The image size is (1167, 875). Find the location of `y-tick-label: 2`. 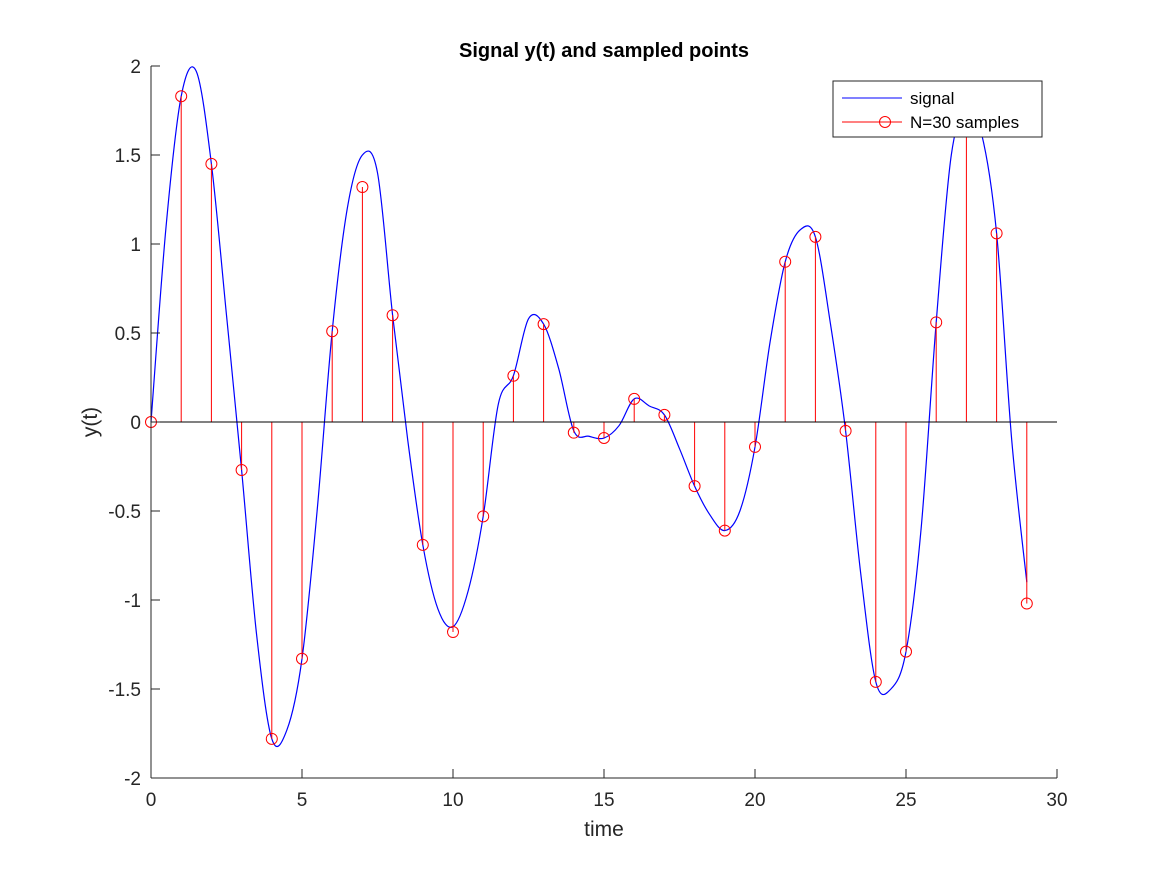

y-tick-label: 2 is located at coordinates (135, 67).